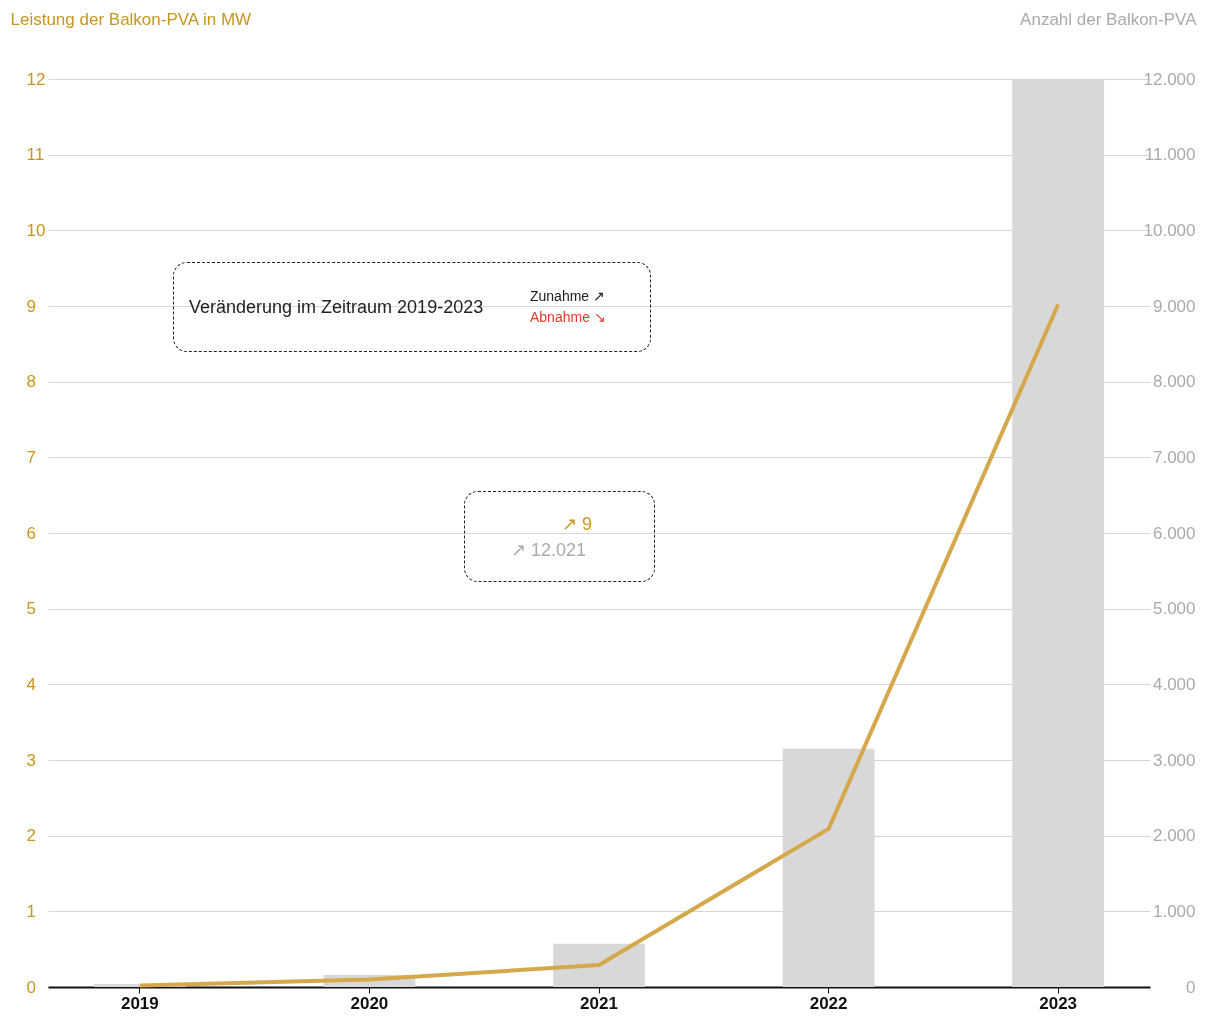  Describe the element at coordinates (35, 155) in the screenshot. I see `y-tick-label: 11` at that location.